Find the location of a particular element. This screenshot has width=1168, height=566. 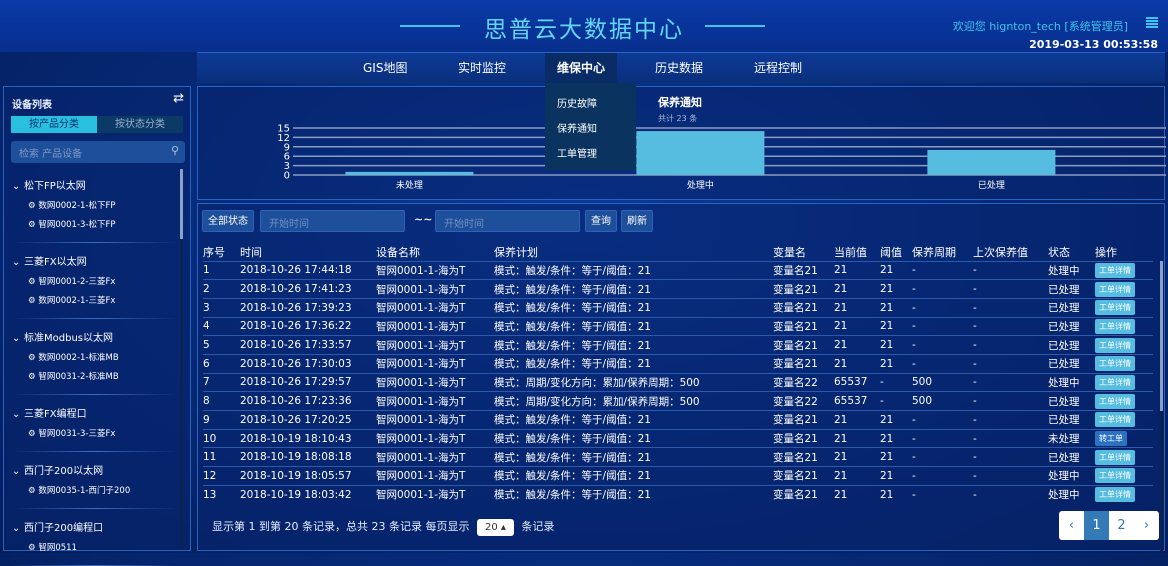

page-button: 1 is located at coordinates (1096, 525).